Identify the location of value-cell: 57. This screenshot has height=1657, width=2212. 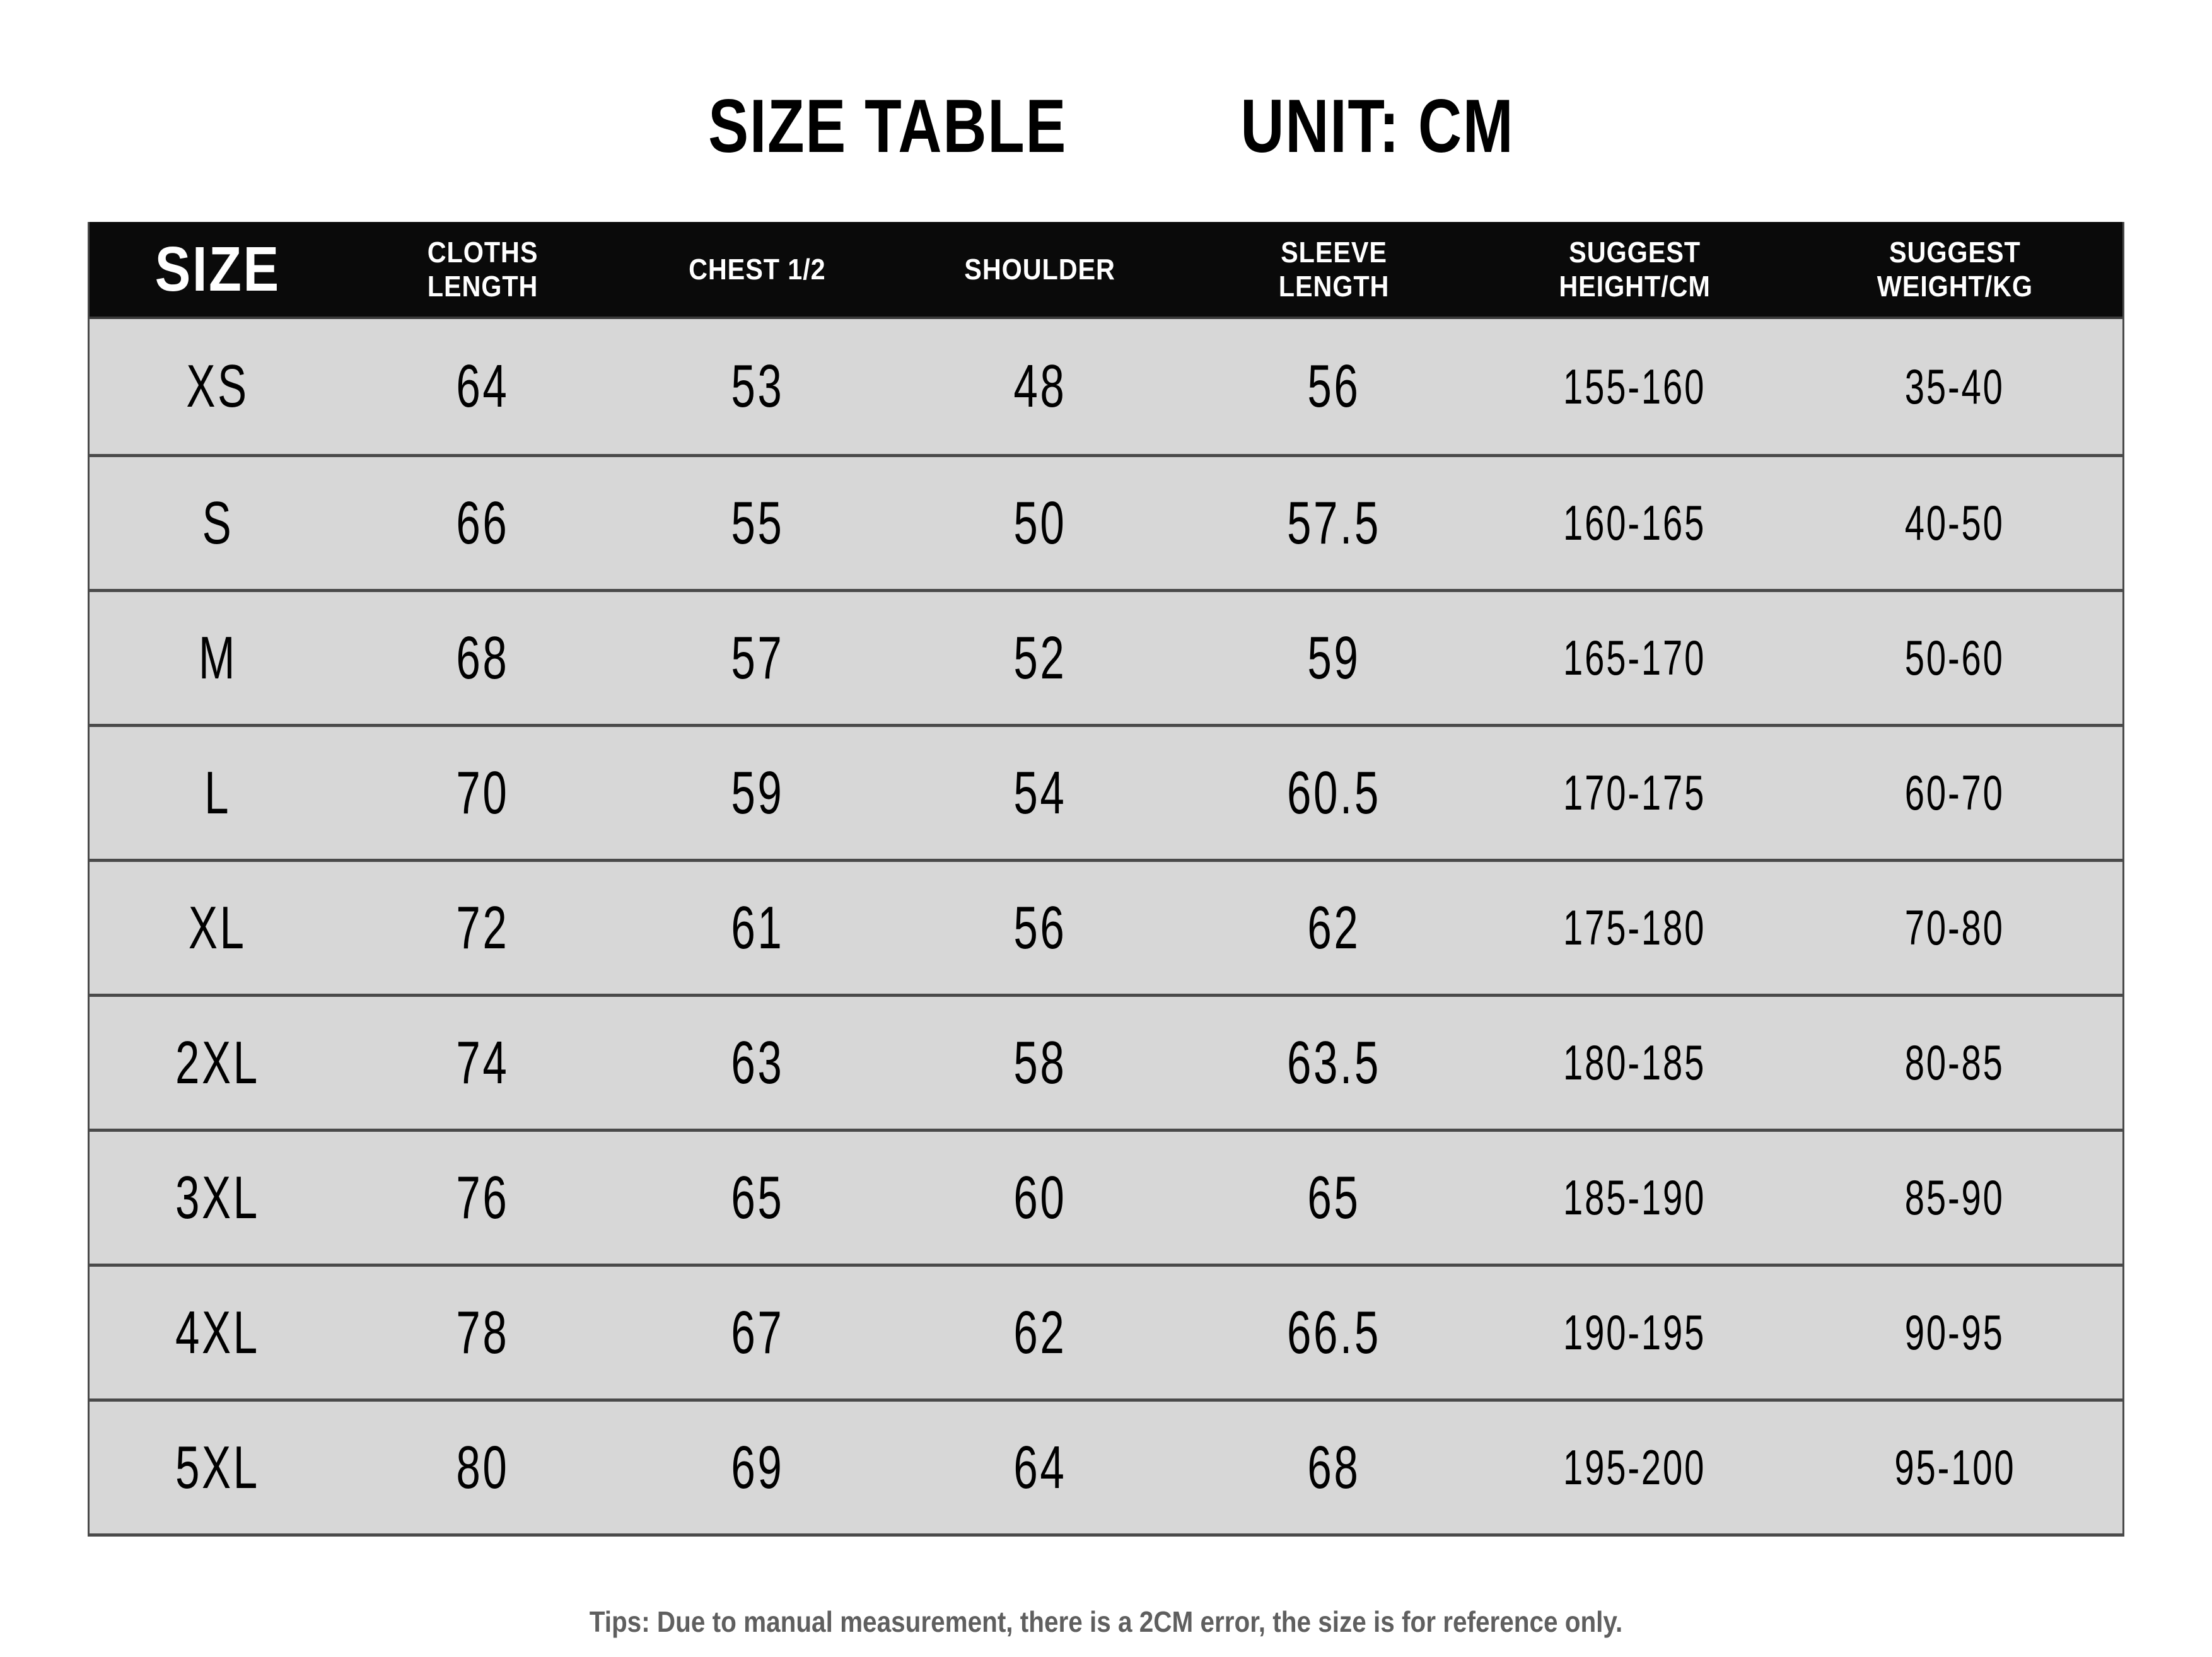
(757, 658).